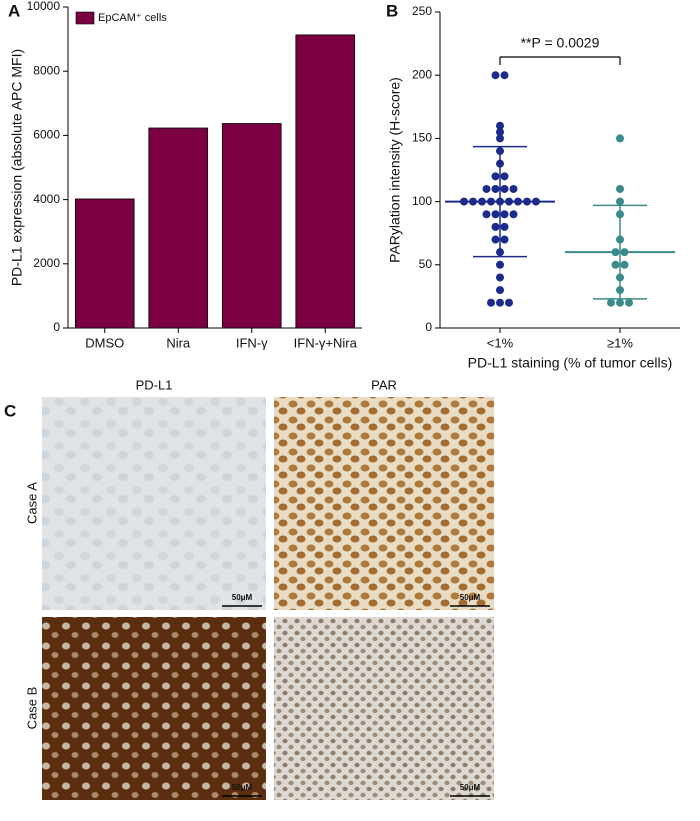 Image resolution: width=700 pixels, height=821 pixels. I want to click on y-tick-label: 150, so click(422, 138).